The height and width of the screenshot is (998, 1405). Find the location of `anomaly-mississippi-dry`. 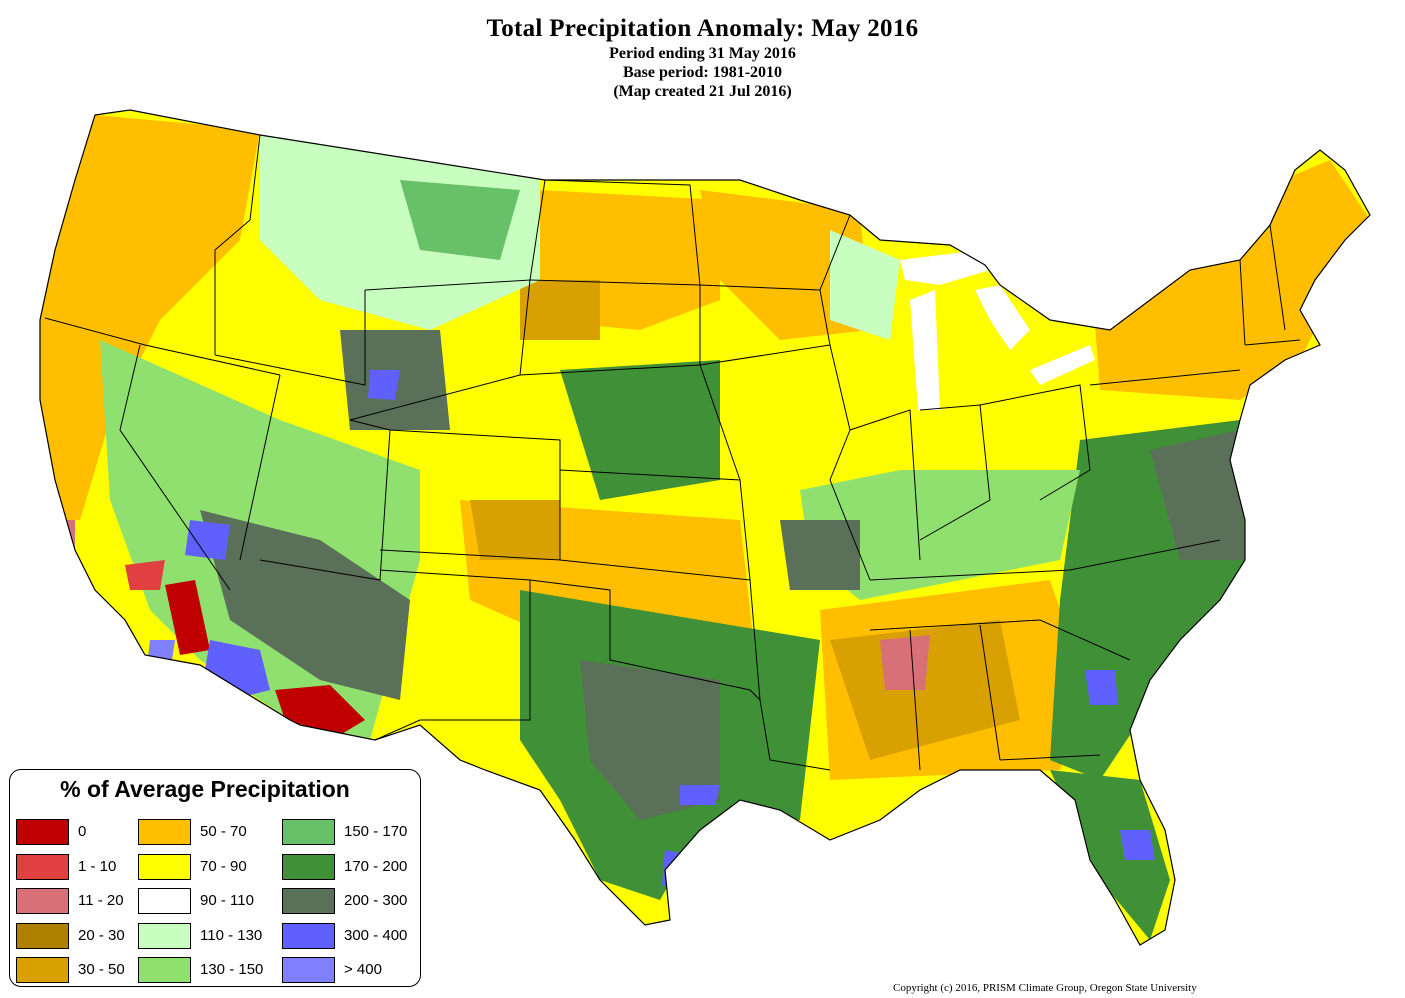

anomaly-mississippi-dry is located at coordinates (905, 662).